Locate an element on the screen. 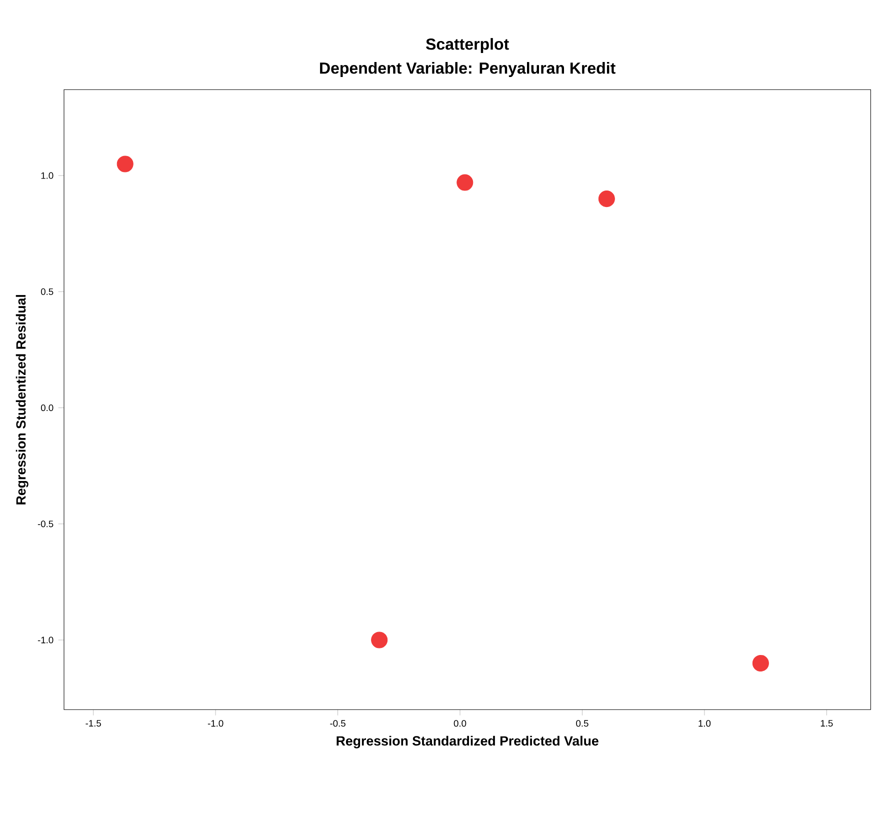  x-tick-label: -1.5 is located at coordinates (93, 723).